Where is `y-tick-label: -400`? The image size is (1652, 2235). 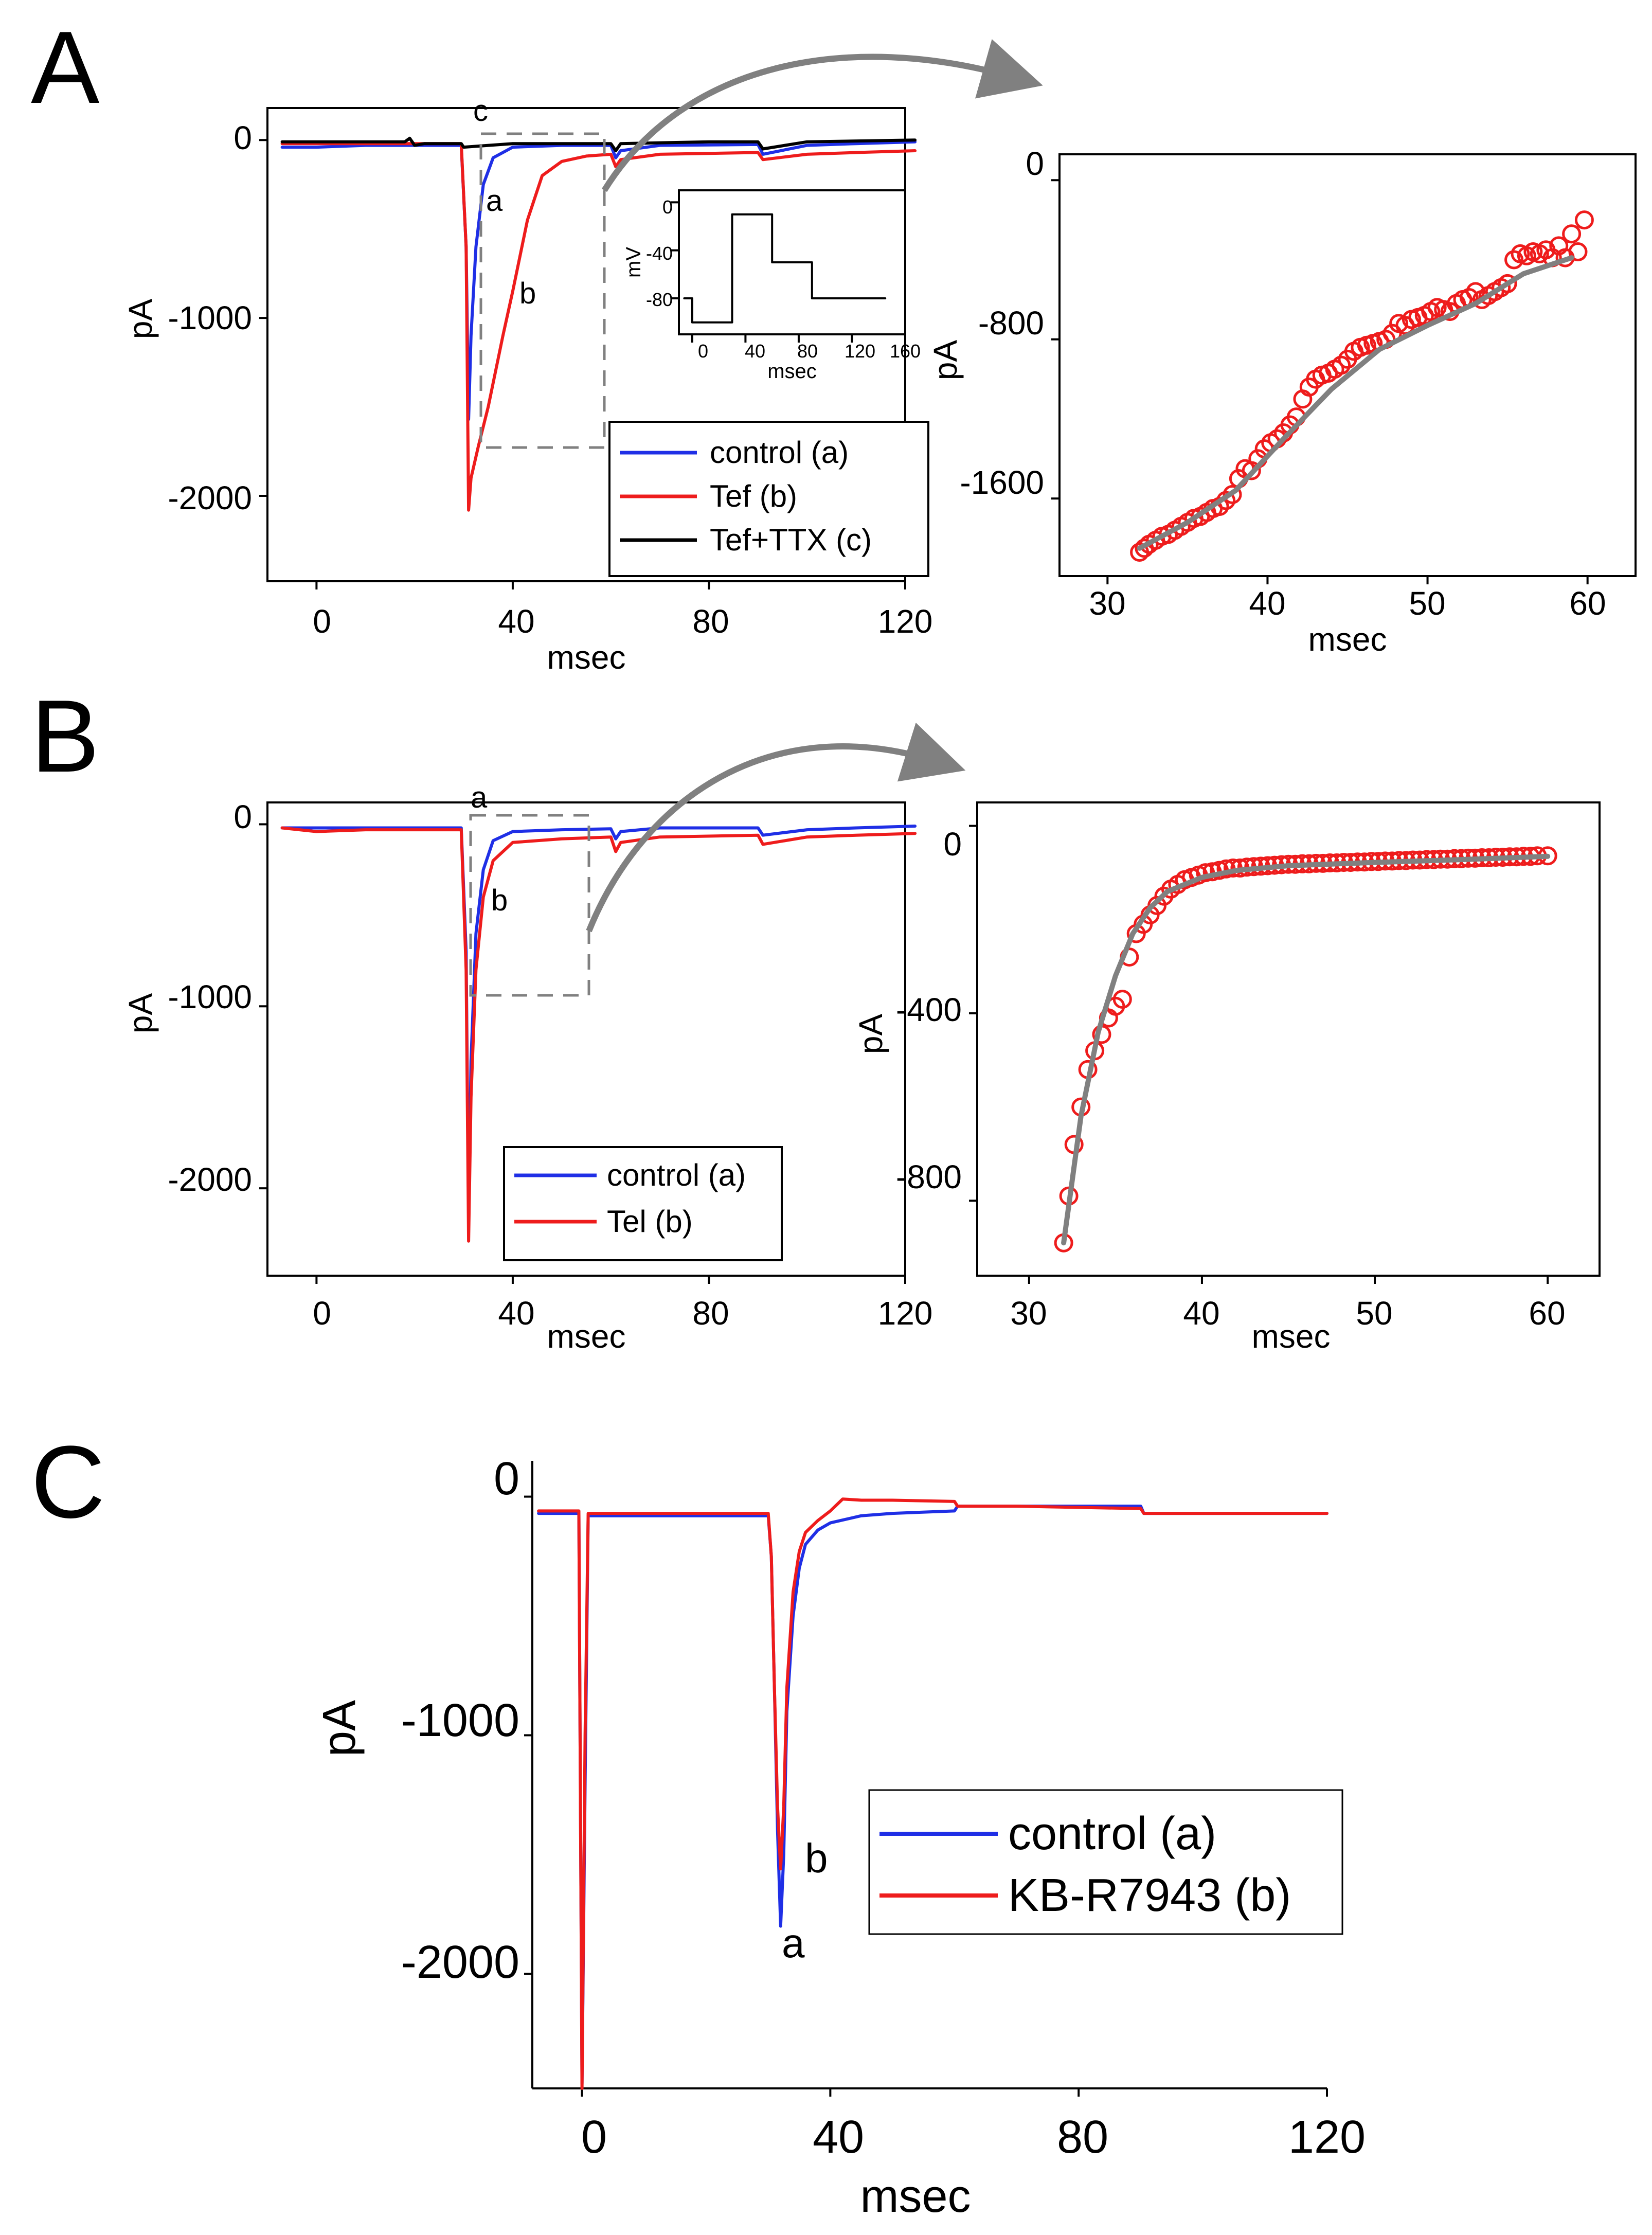 y-tick-label: -400 is located at coordinates (929, 1009).